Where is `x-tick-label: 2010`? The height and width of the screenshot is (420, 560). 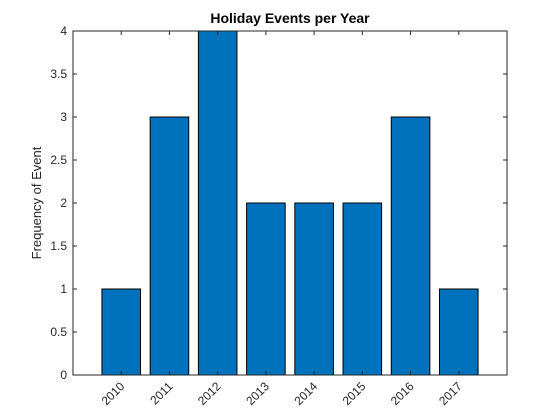
x-tick-label: 2010 is located at coordinates (113, 393).